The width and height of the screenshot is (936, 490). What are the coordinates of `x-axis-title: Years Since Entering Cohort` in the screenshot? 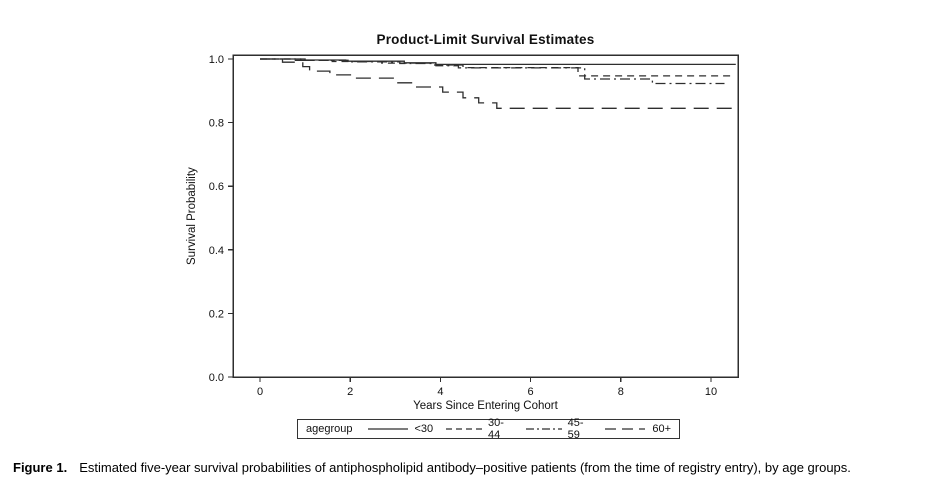 It's located at (485, 406).